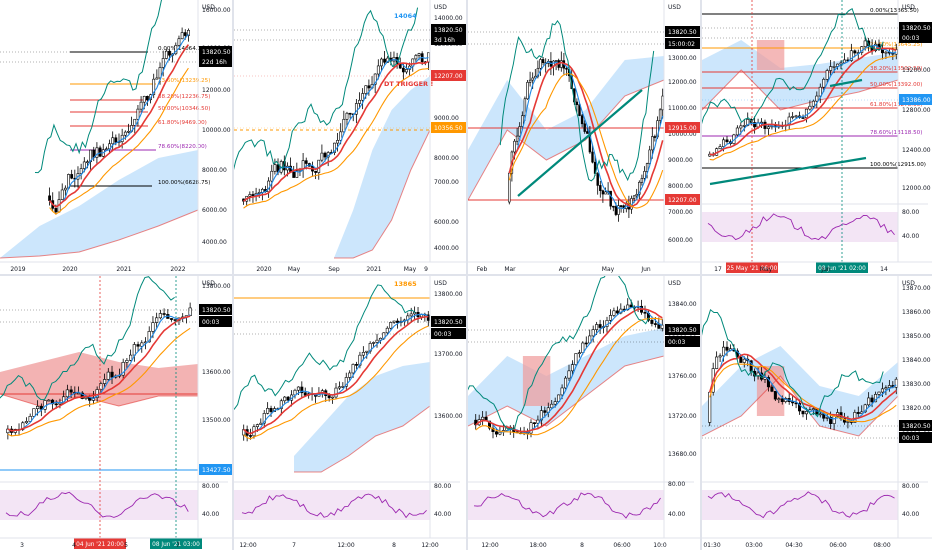 This screenshot has width=932, height=550. Describe the element at coordinates (466, 275) in the screenshot. I see `pane-divider` at that location.